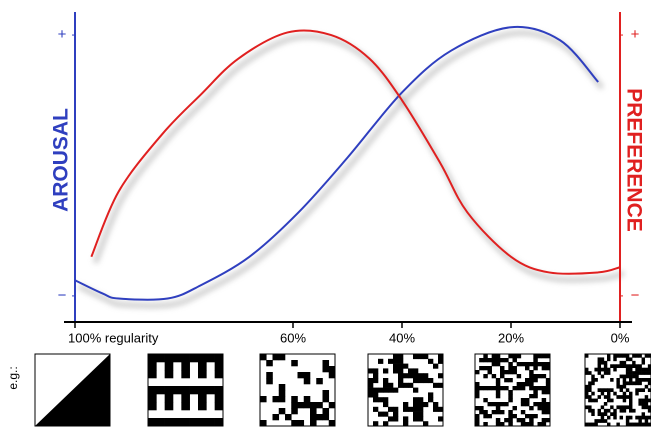 The height and width of the screenshot is (430, 651). Describe the element at coordinates (113, 337) in the screenshot. I see `x-tick-label: 100% regularity` at that location.